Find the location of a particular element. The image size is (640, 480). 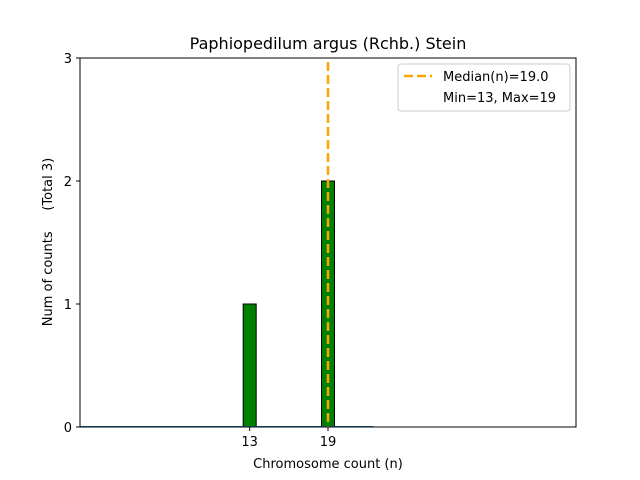

legend: Median(n)=19.0 Min=13, Max=19 is located at coordinates (484, 87).